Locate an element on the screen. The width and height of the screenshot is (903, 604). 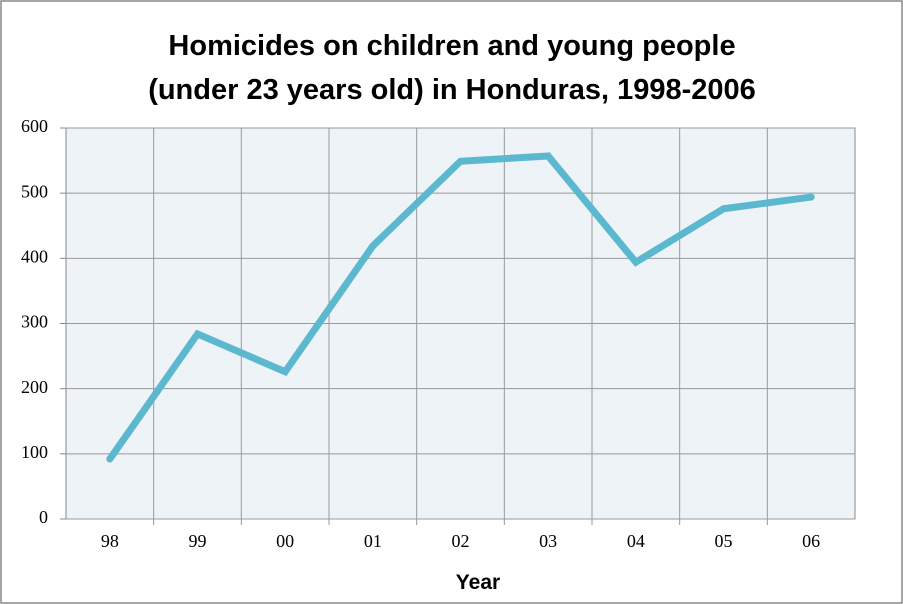
x-tick-label: 00 is located at coordinates (285, 541).